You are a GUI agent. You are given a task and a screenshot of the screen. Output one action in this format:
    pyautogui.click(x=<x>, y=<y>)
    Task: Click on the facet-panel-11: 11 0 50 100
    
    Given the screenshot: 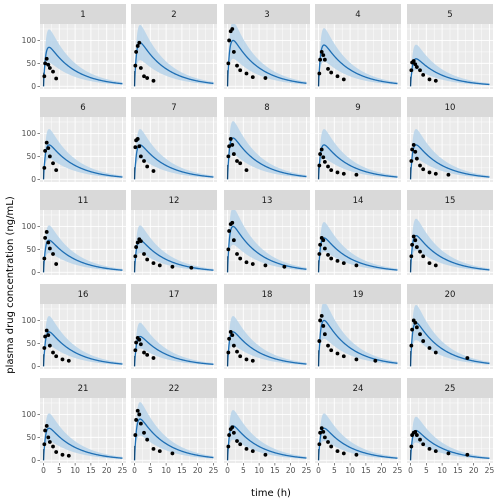 What is the action you would take?
    pyautogui.click(x=74, y=233)
    